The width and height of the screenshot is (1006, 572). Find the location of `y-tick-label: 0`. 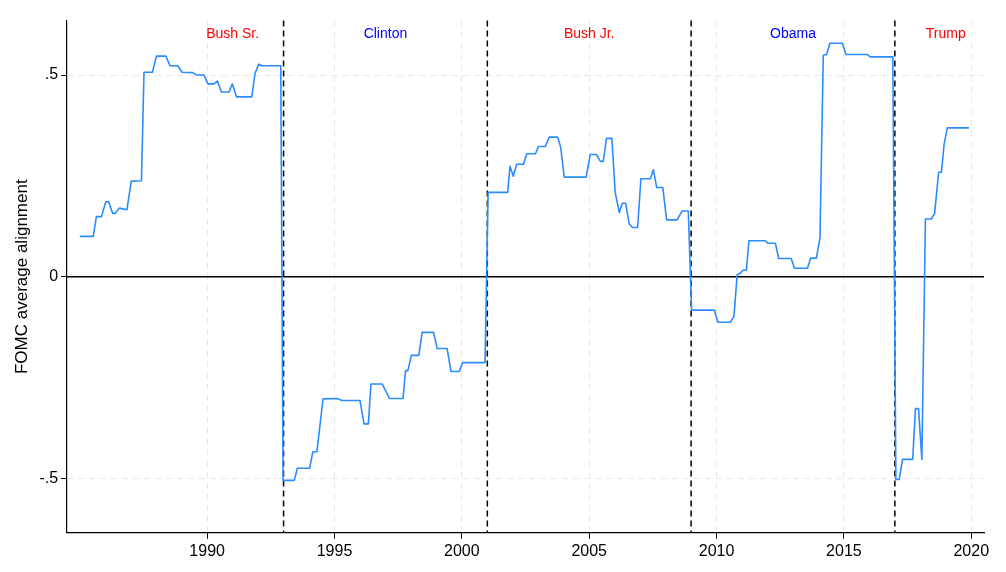

y-tick-label: 0 is located at coordinates (54, 276).